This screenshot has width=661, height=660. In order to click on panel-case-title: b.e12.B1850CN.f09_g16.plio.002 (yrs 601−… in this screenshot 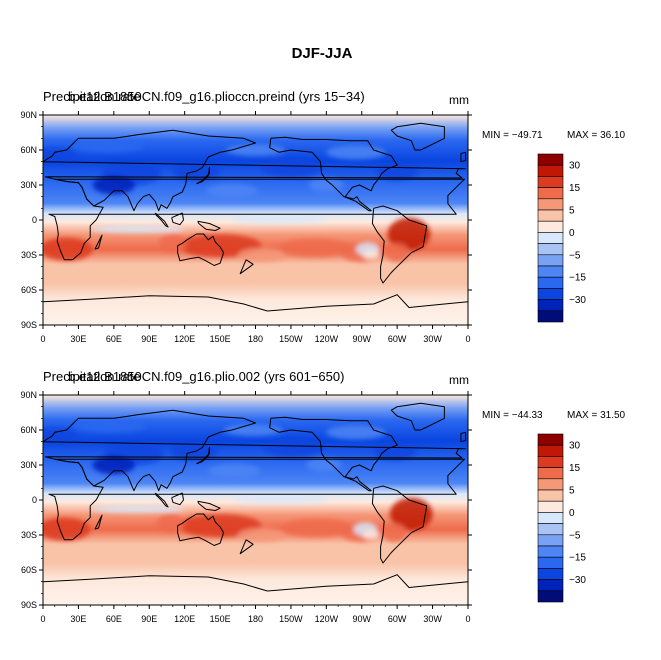, I will do `click(206, 376)`.